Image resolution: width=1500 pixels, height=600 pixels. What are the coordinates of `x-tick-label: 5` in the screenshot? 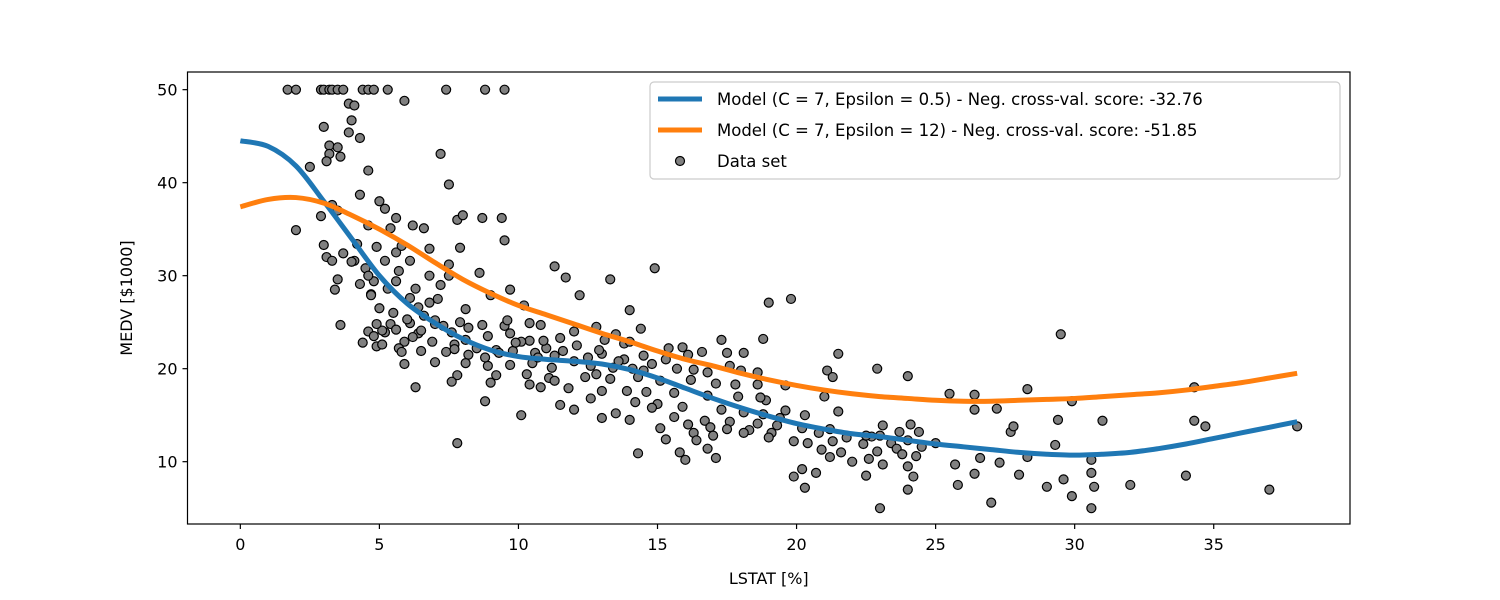 It's located at (379, 544).